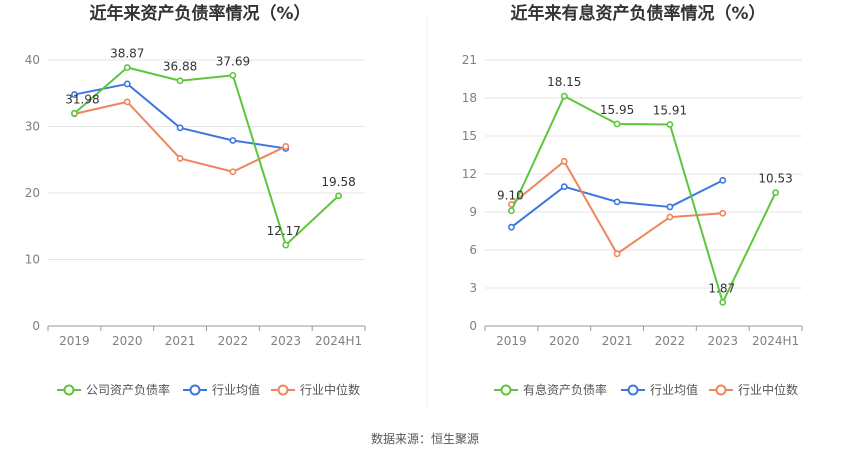 The image size is (850, 459). I want to click on data-label: 18.15, so click(564, 82).